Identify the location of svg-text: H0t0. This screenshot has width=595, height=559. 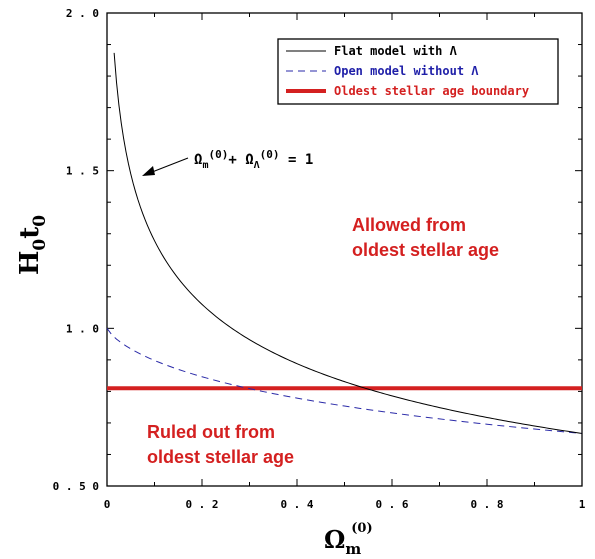
(32, 245).